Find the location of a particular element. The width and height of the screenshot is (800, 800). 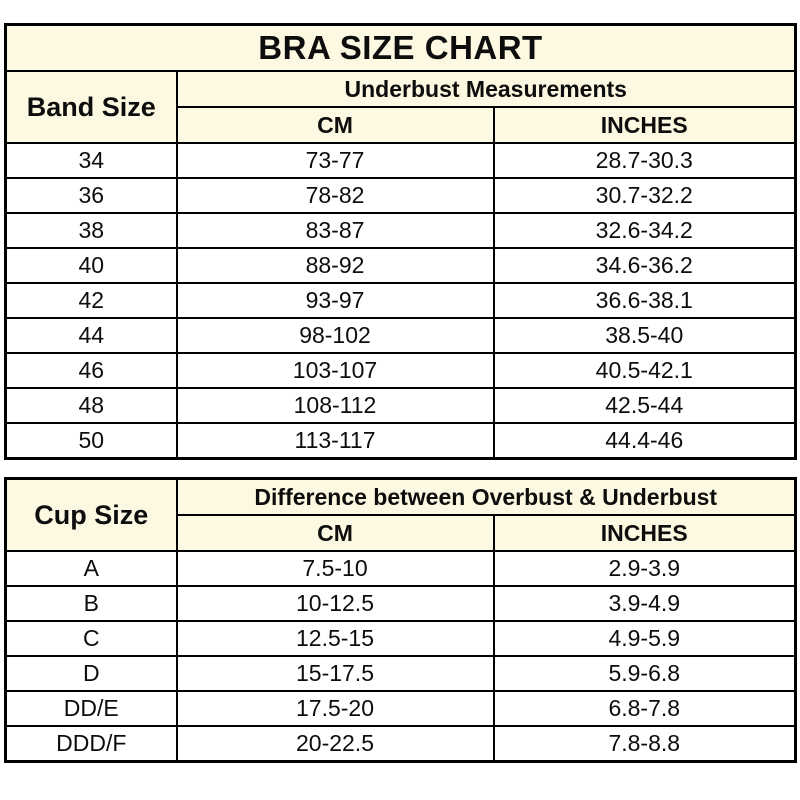

inches-cell: 4.9-5.9 is located at coordinates (644, 638).